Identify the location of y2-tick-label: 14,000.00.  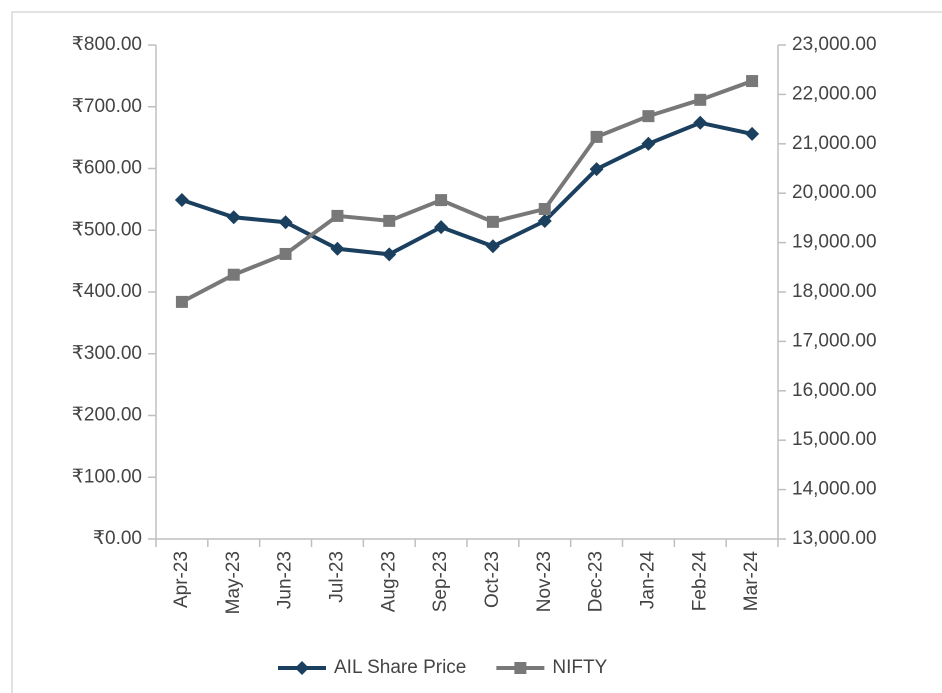
(834, 489).